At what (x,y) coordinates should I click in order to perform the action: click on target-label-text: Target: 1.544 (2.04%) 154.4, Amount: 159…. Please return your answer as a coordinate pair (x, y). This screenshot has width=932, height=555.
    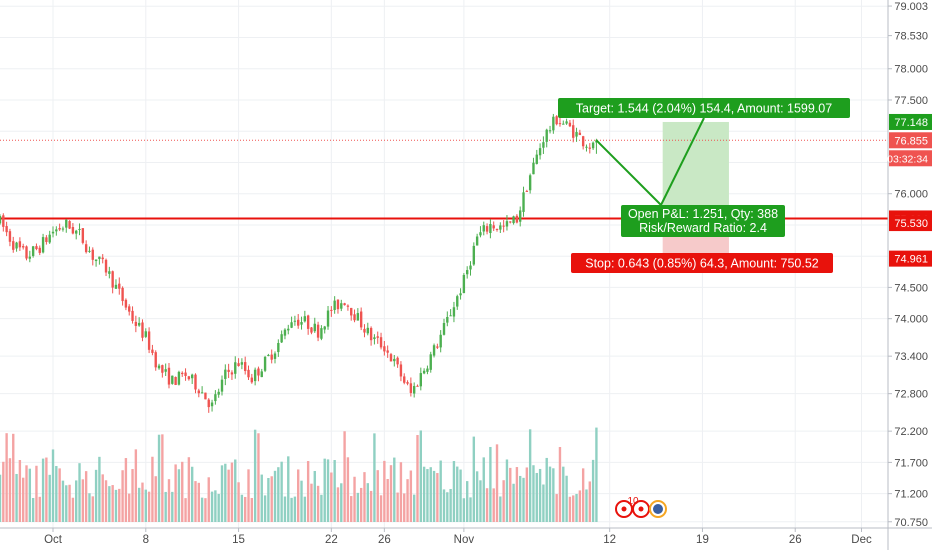
    Looking at the image, I should click on (704, 109).